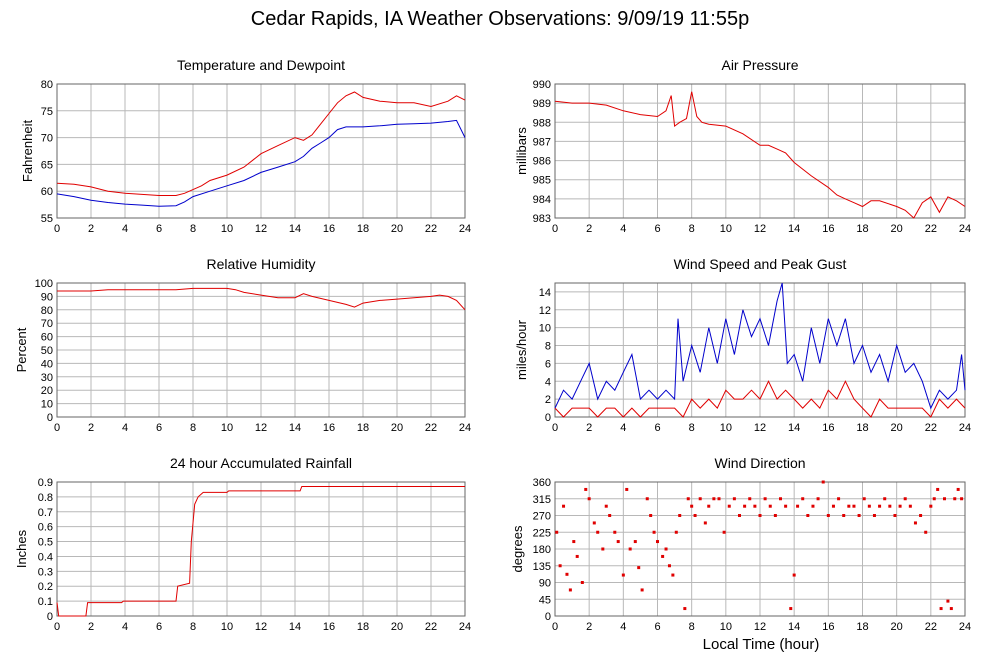  What do you see at coordinates (45, 543) in the screenshot?
I see `y-tick-label: 0.5` at bounding box center [45, 543].